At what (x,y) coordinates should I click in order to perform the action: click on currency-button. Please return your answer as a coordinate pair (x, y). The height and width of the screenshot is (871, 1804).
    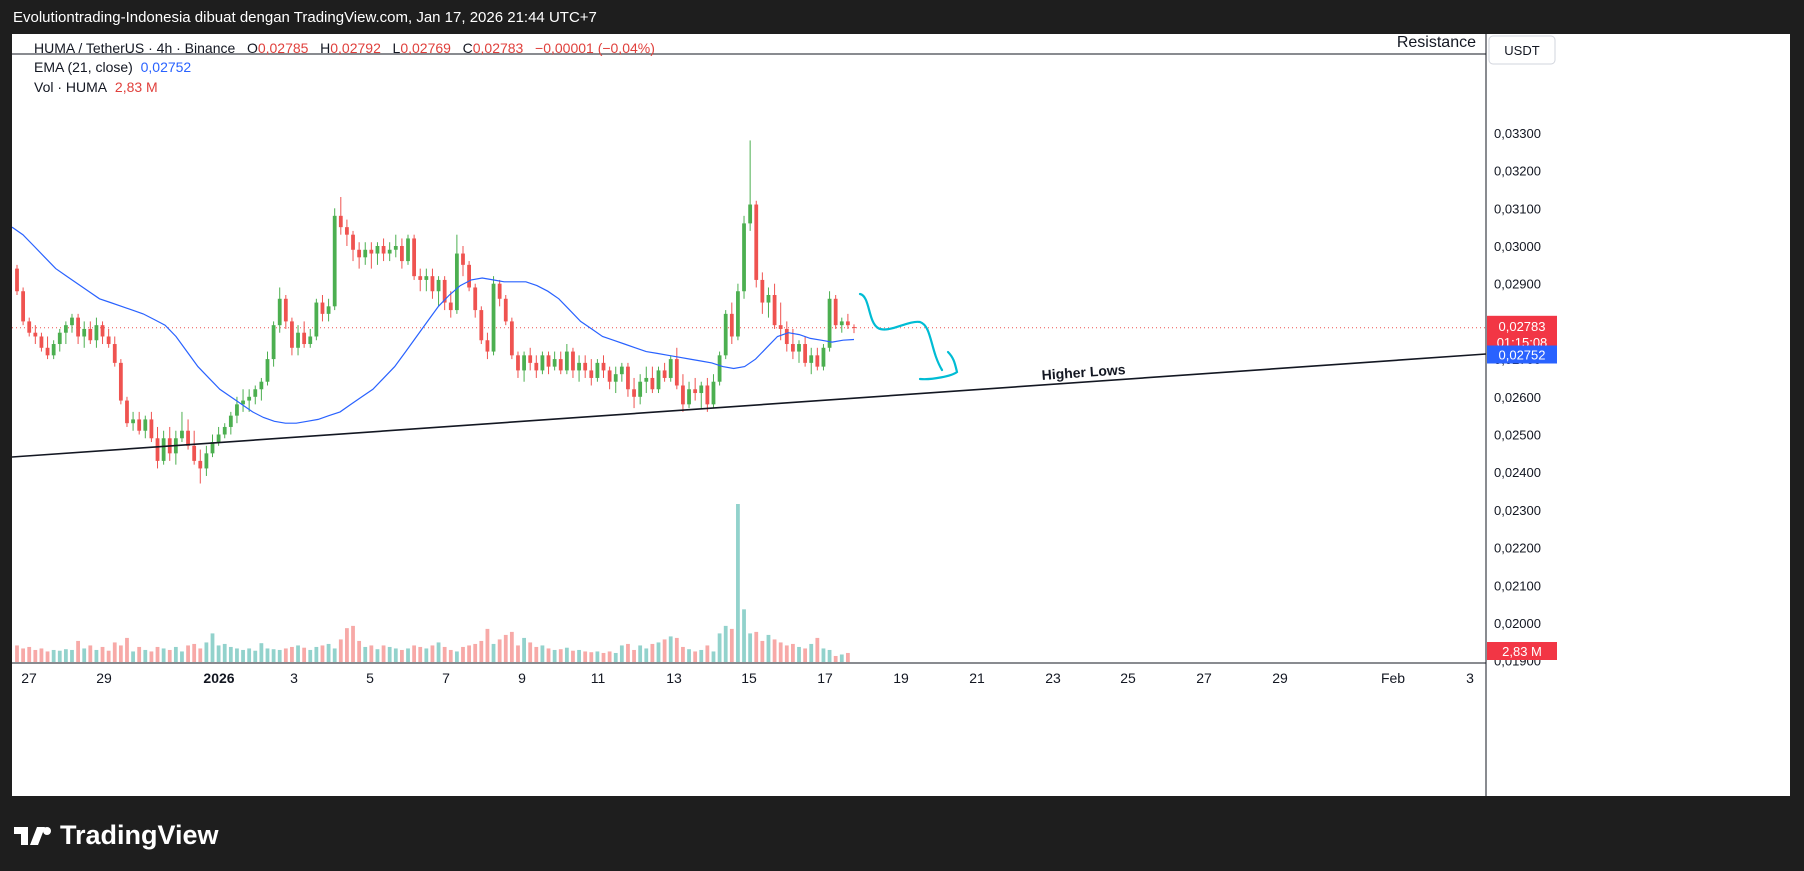
    Looking at the image, I should click on (1522, 50).